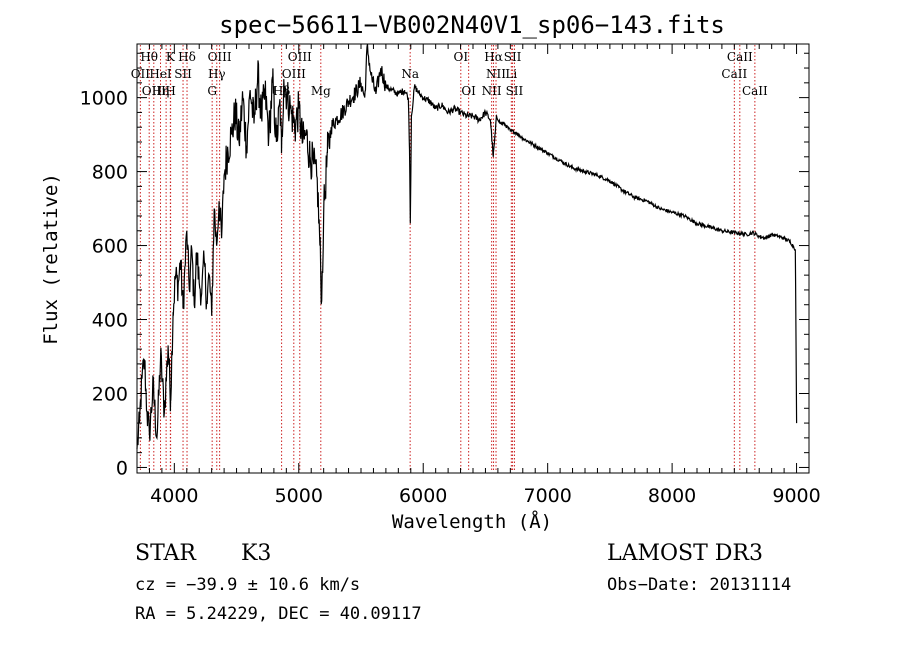  What do you see at coordinates (513, 57) in the screenshot?
I see `line-label-7: SII` at bounding box center [513, 57].